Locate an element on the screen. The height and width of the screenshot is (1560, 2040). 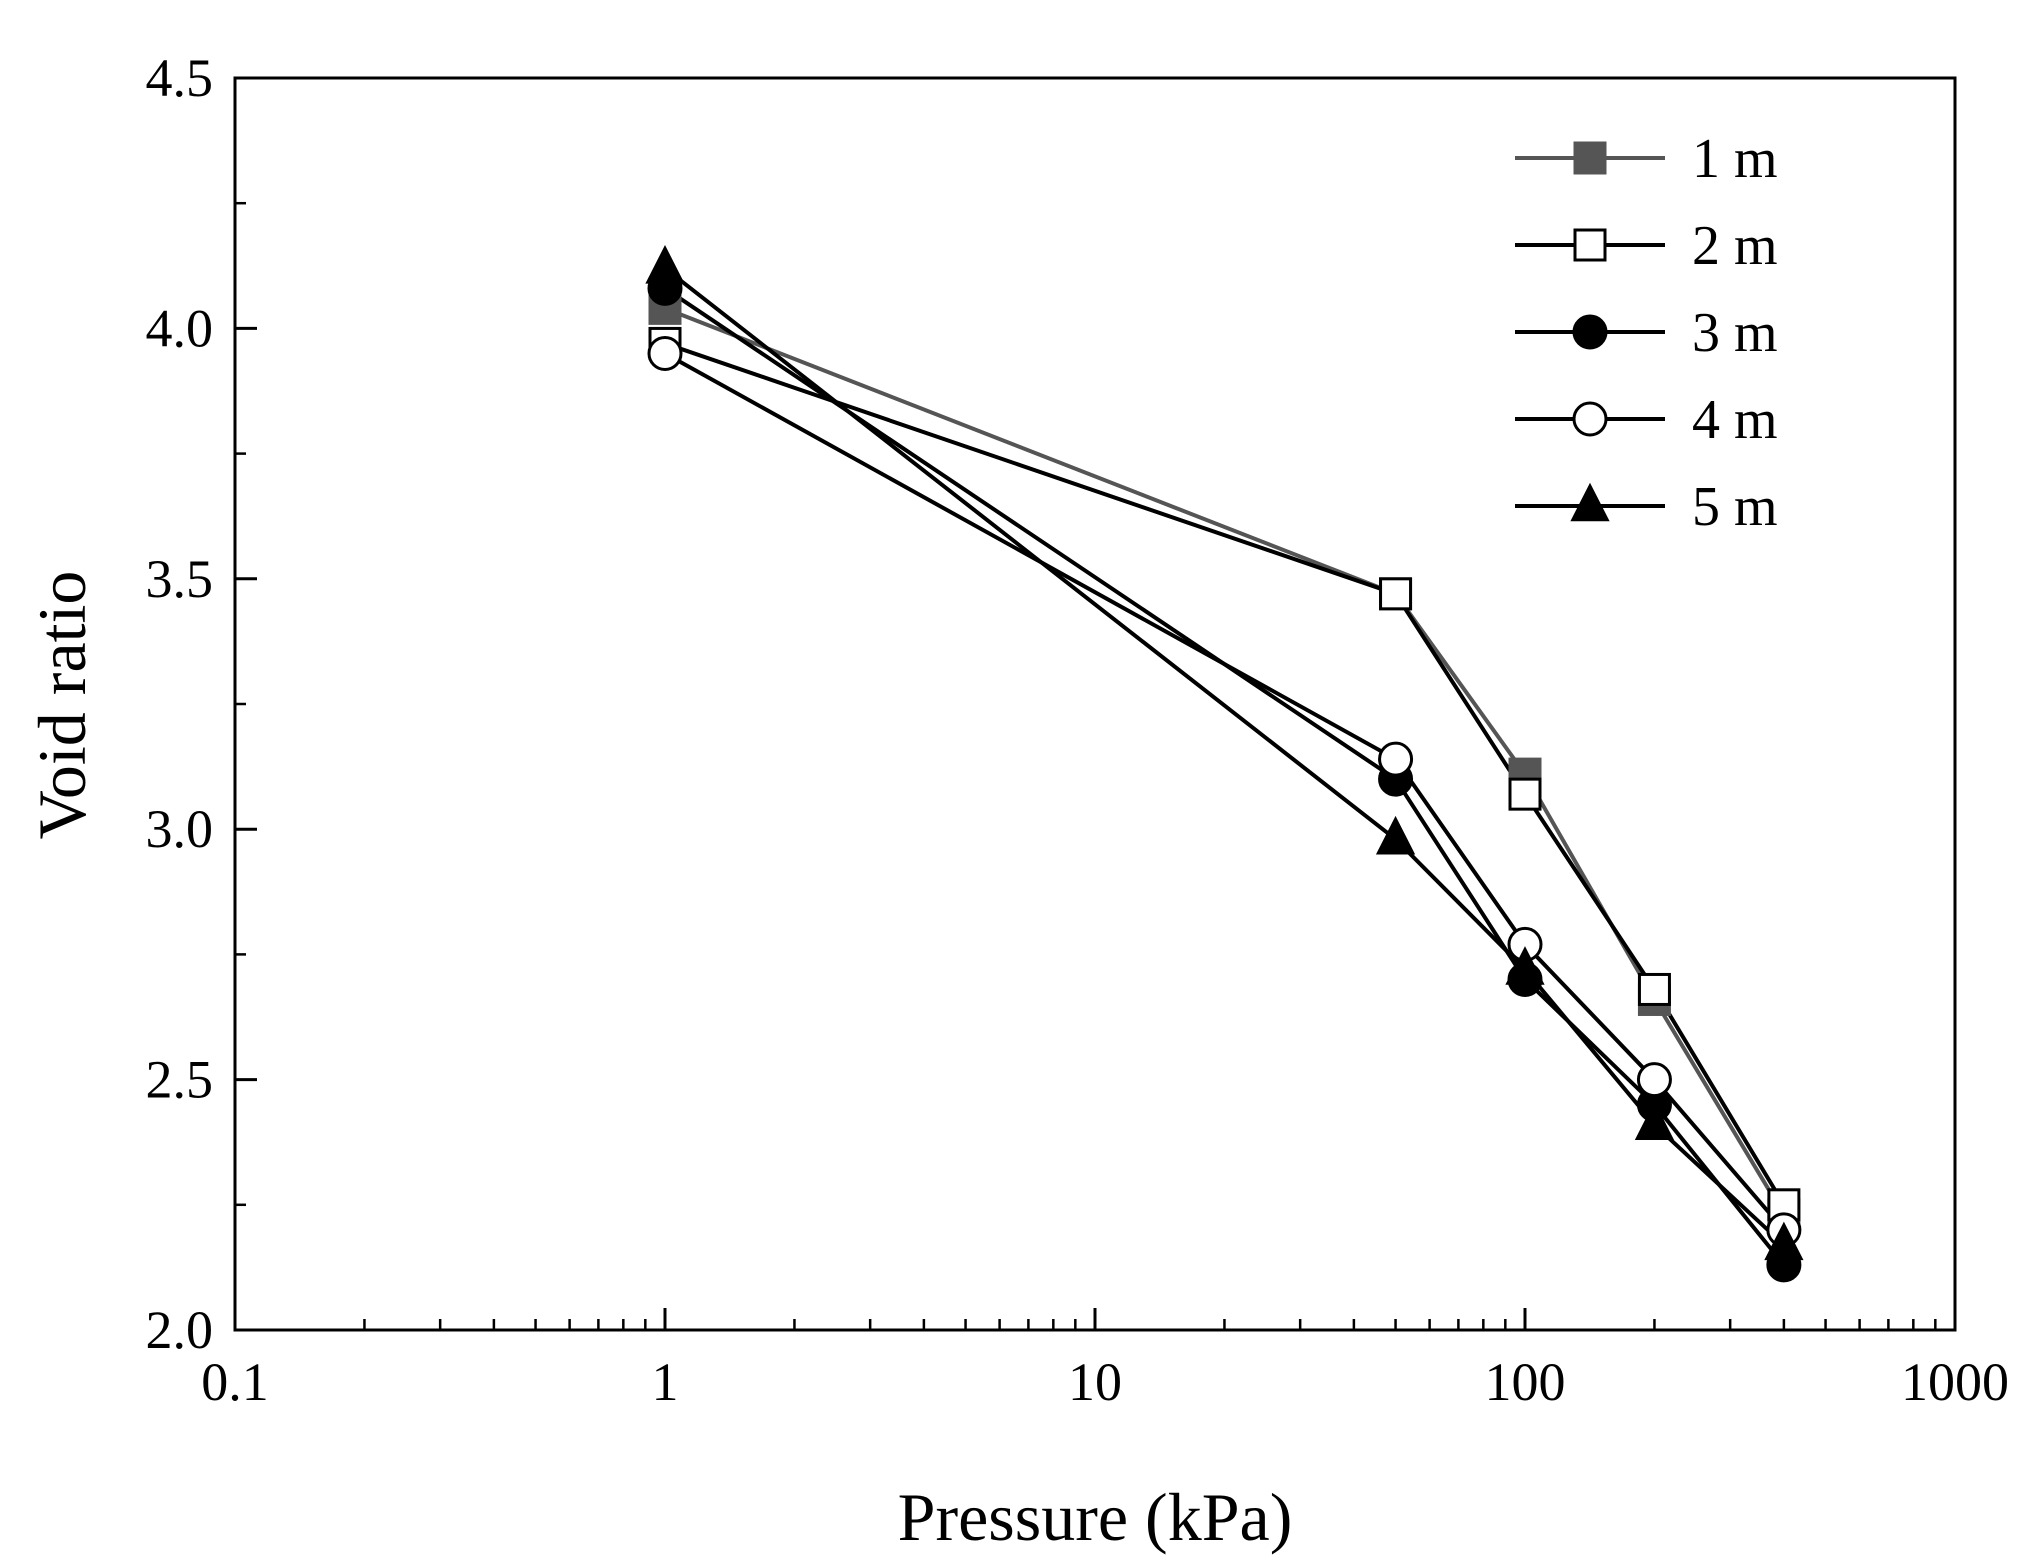
legend-entry: 1 m is located at coordinates (1646, 159).